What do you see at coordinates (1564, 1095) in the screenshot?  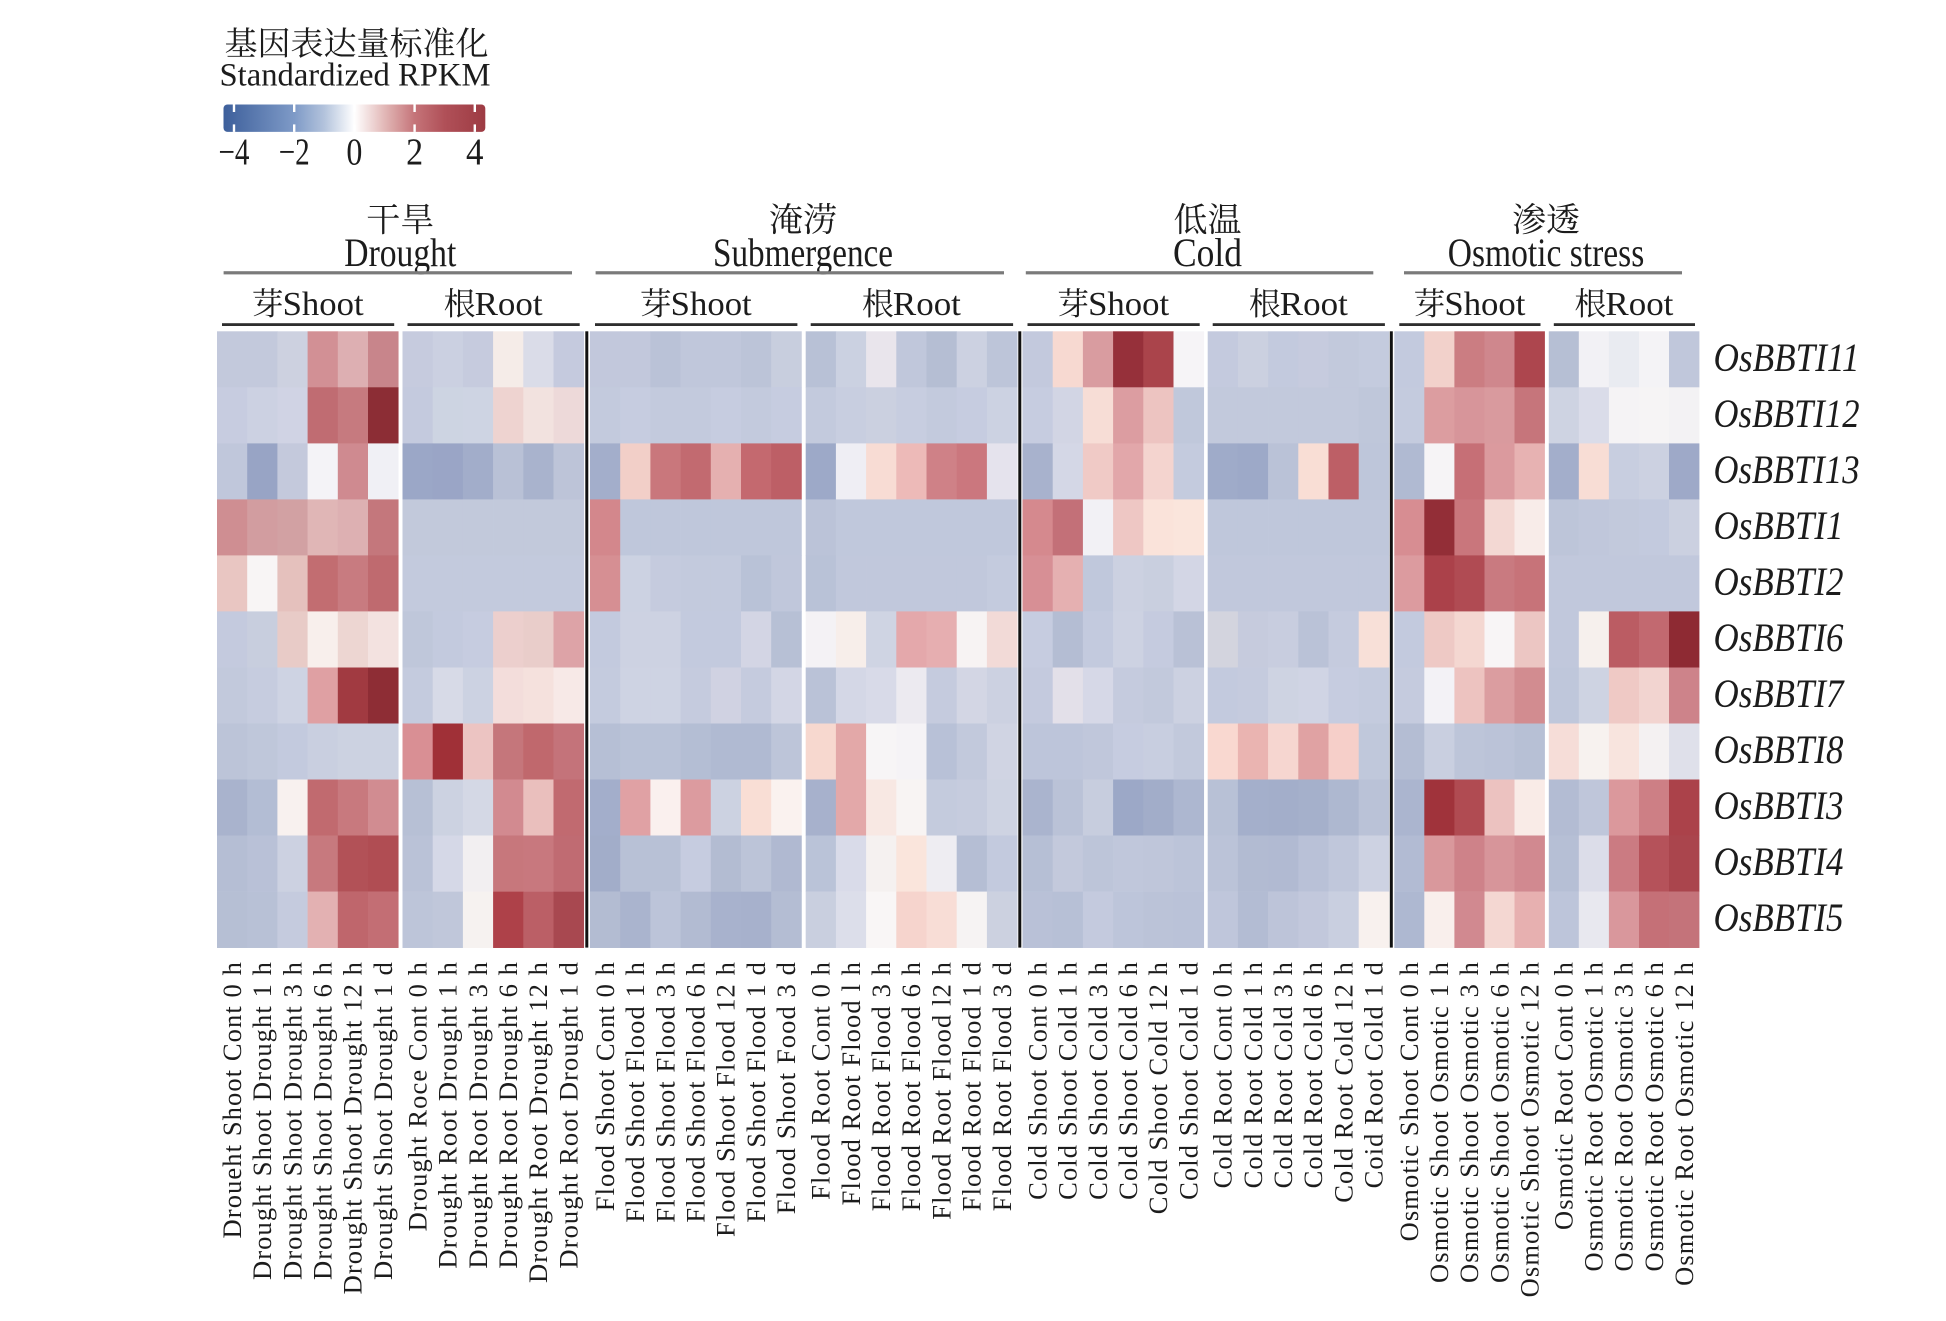 I see `svg-text: Osmotic Root Cont 0 h` at bounding box center [1564, 1095].